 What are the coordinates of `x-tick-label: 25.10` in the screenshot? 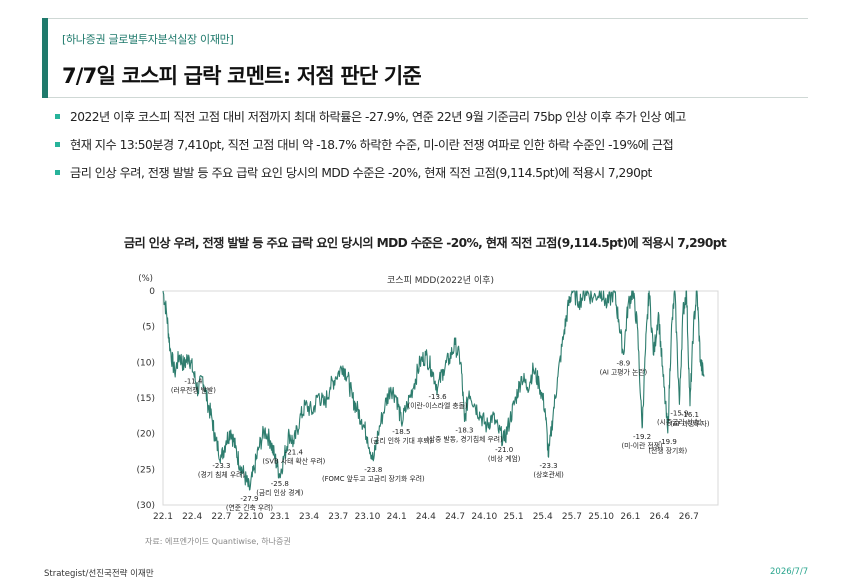 It's located at (601, 517).